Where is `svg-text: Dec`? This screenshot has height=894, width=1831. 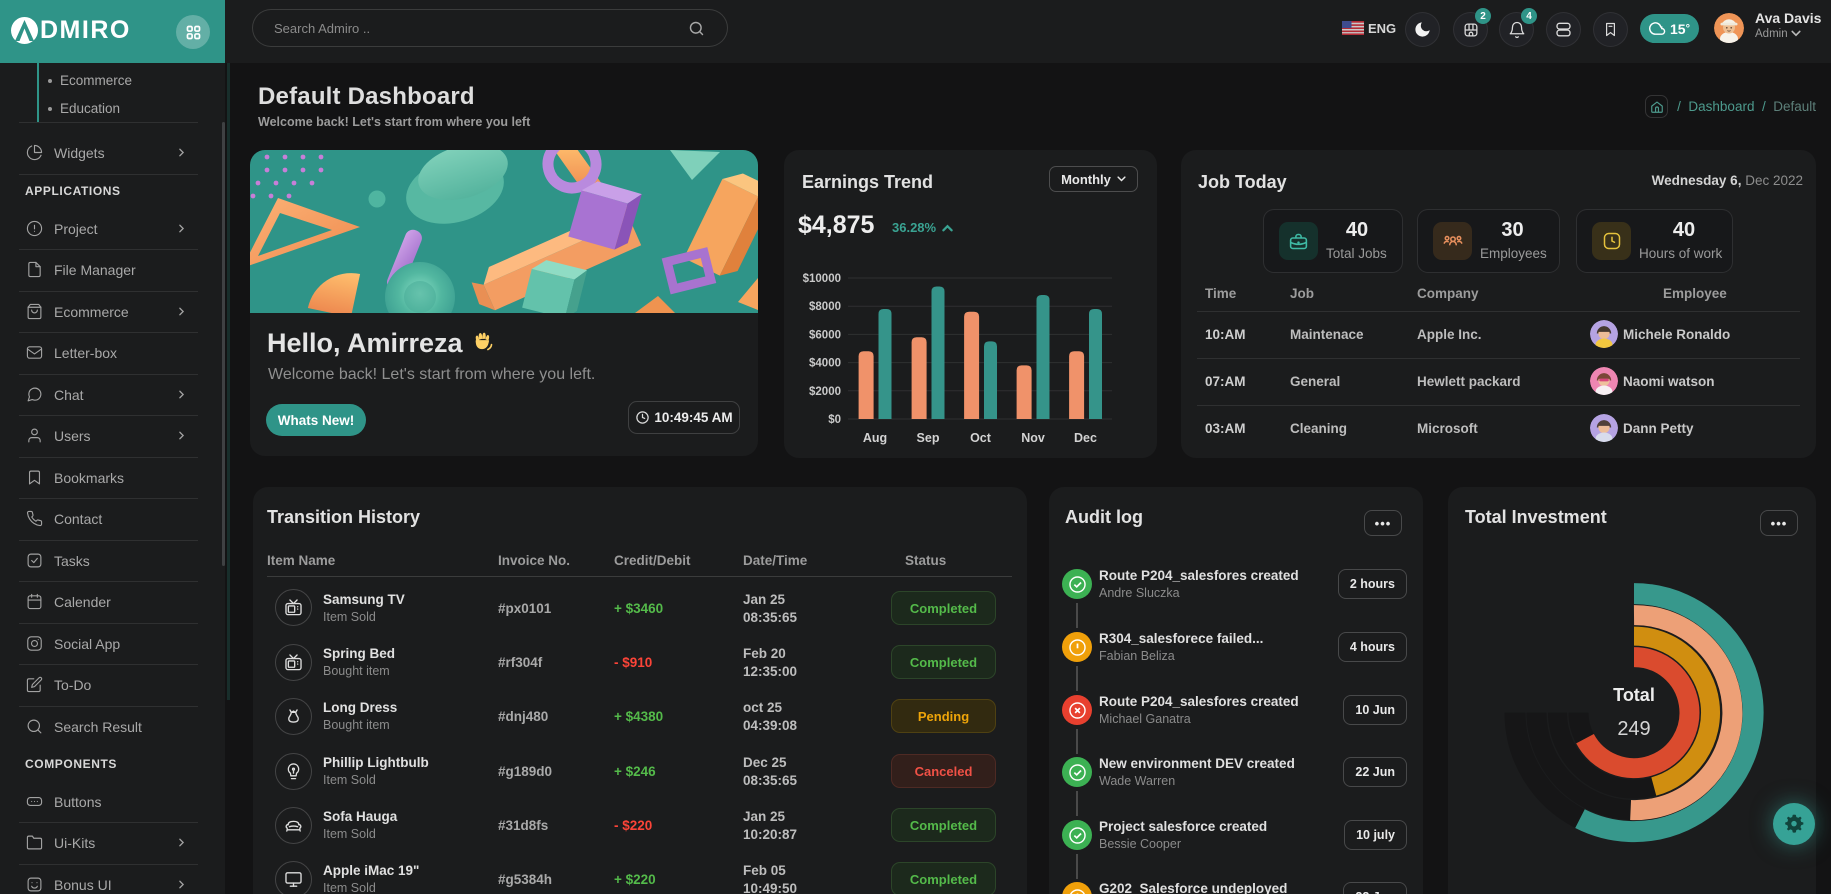 svg-text: Dec is located at coordinates (1085, 438).